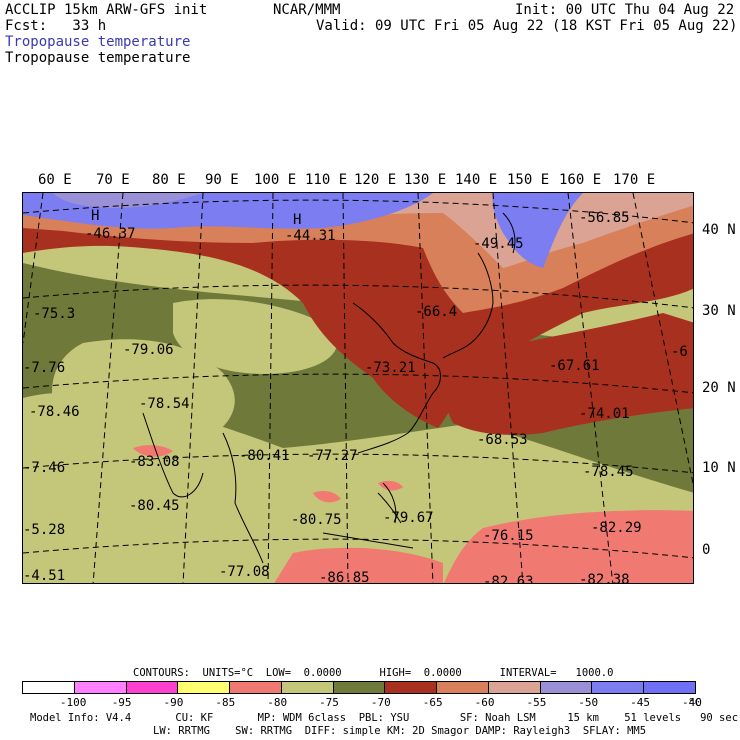 The width and height of the screenshot is (740, 740). What do you see at coordinates (695, 702) in the screenshot?
I see `color-scale-tick: °C` at bounding box center [695, 702].